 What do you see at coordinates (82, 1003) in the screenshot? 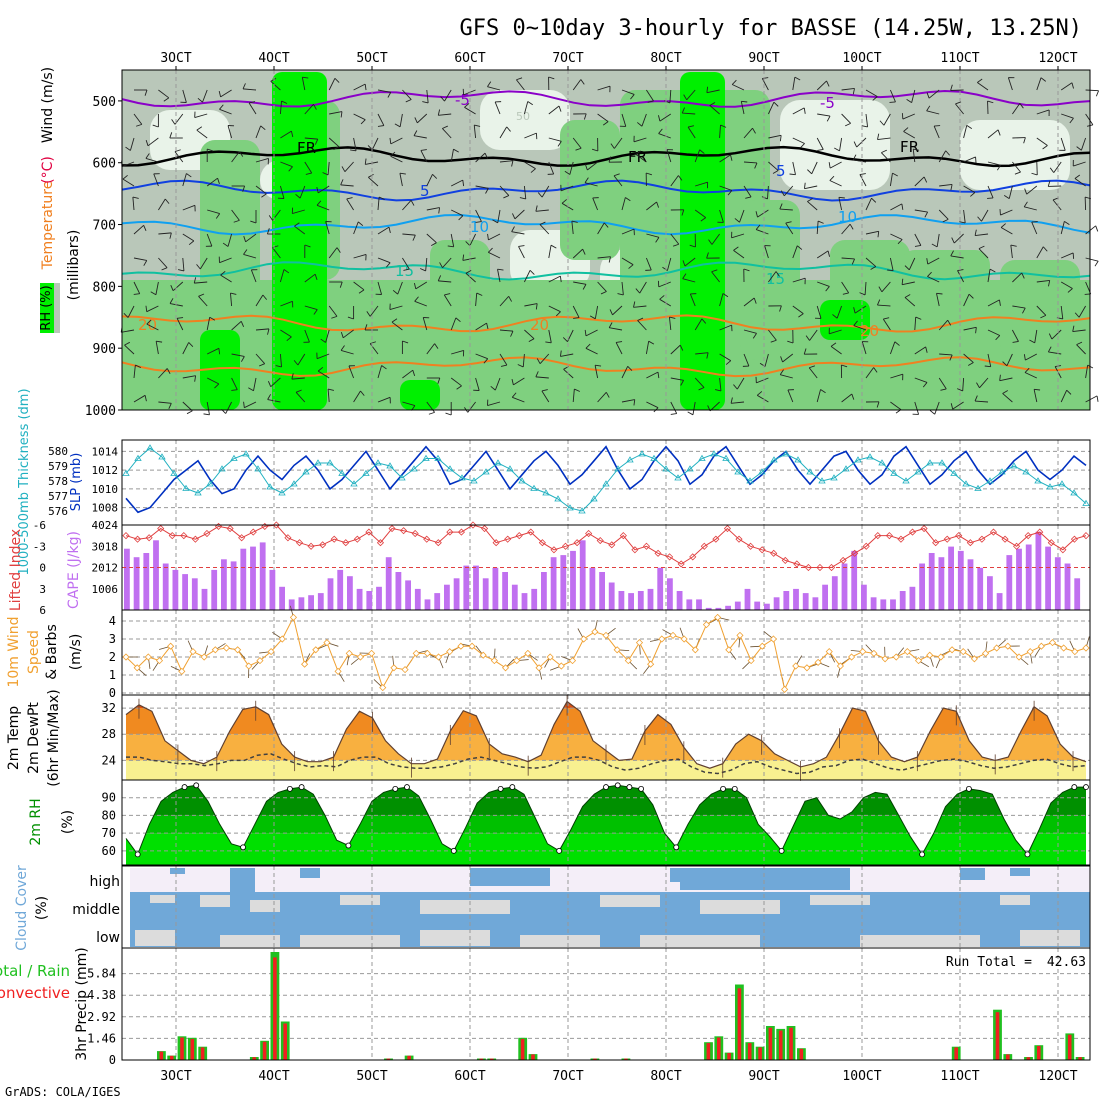
I see `precip-axis-label: 3hr Precip (mm)` at bounding box center [82, 1003].